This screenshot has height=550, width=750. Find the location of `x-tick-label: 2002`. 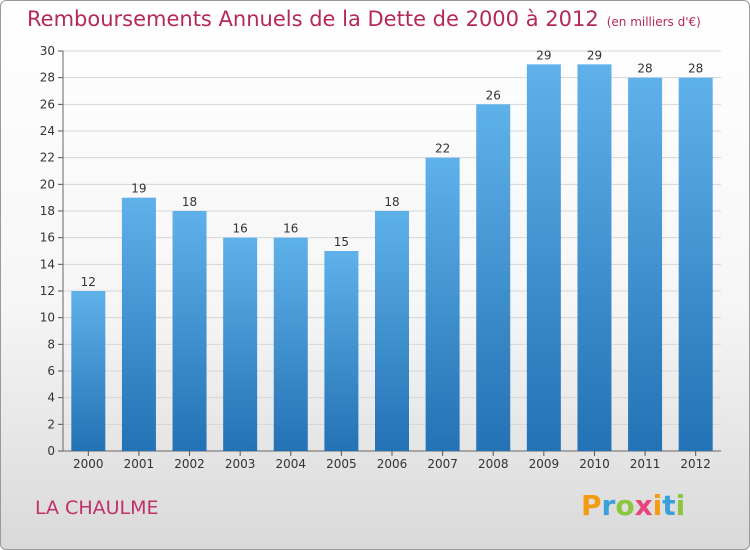

x-tick-label: 2002 is located at coordinates (189, 464).